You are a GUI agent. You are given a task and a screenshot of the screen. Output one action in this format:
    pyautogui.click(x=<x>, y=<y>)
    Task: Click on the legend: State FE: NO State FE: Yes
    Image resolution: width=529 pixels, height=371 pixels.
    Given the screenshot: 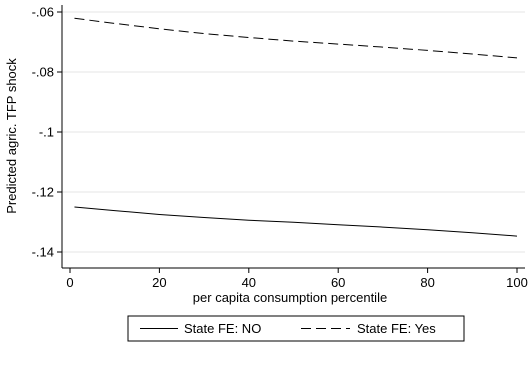 What is the action you would take?
    pyautogui.click(x=296, y=328)
    